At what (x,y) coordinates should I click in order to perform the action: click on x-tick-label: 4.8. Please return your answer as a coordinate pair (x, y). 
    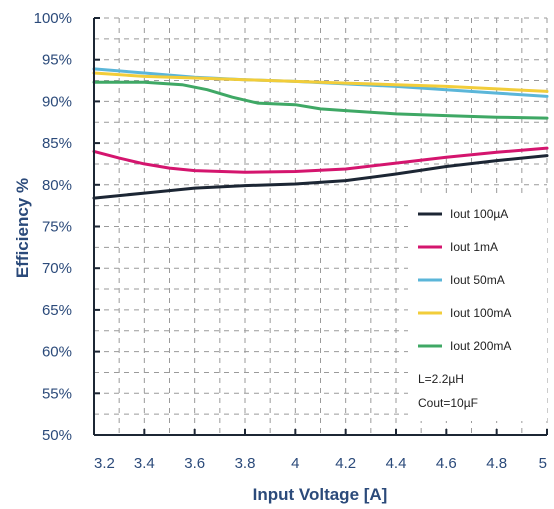
    Looking at the image, I should click on (496, 463).